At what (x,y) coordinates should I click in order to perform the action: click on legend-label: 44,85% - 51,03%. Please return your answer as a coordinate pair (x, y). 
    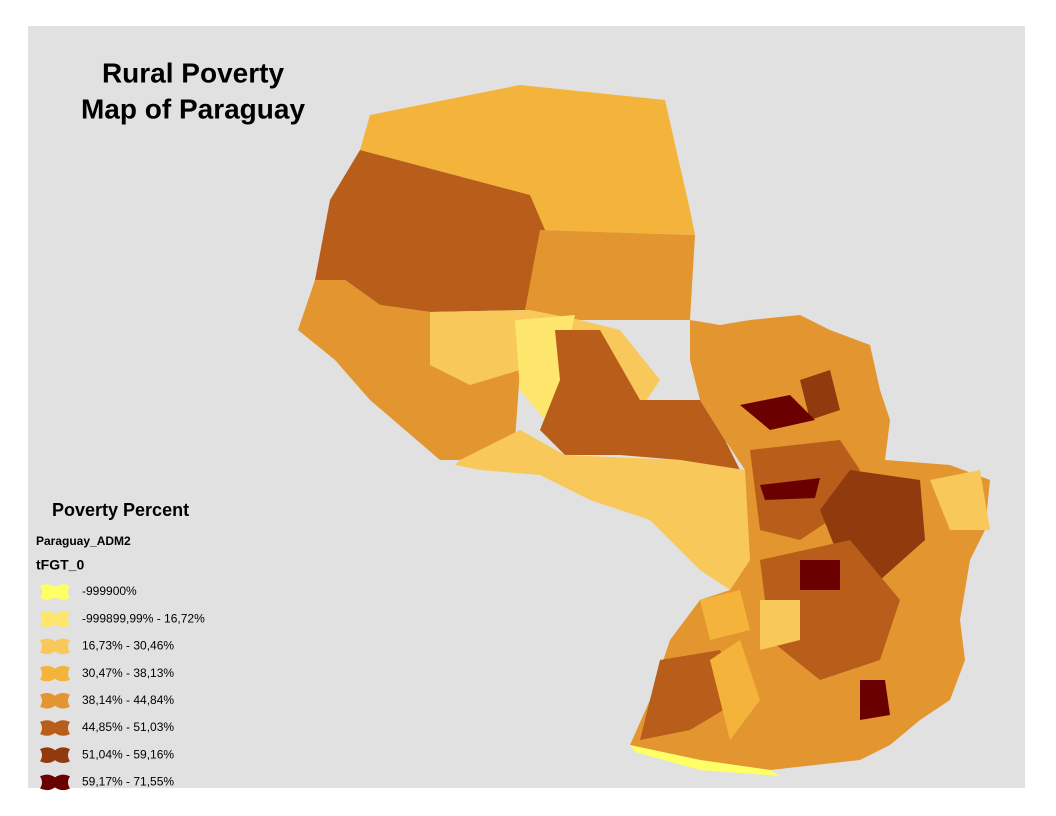
    Looking at the image, I should click on (128, 727).